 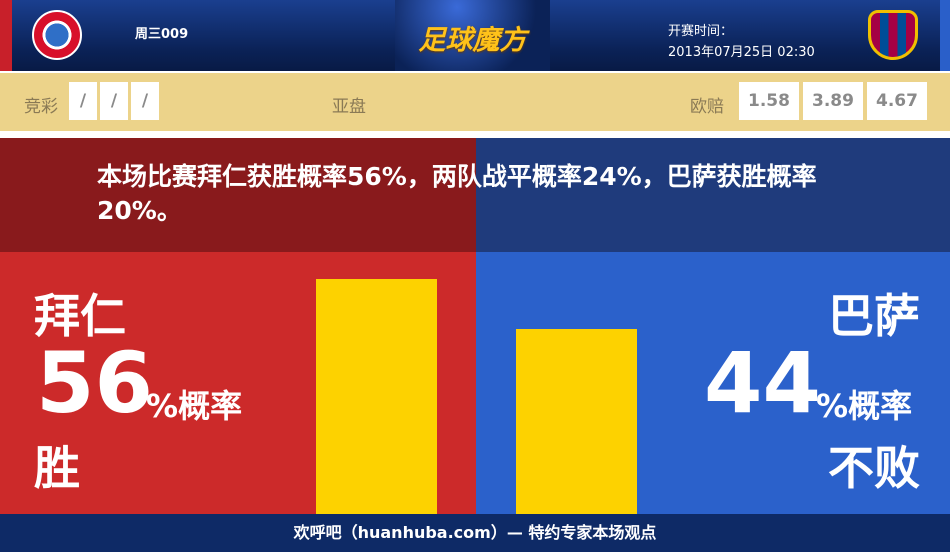 What do you see at coordinates (349, 107) in the screenshot?
I see `asian-handicap-label: 亚盘` at bounding box center [349, 107].